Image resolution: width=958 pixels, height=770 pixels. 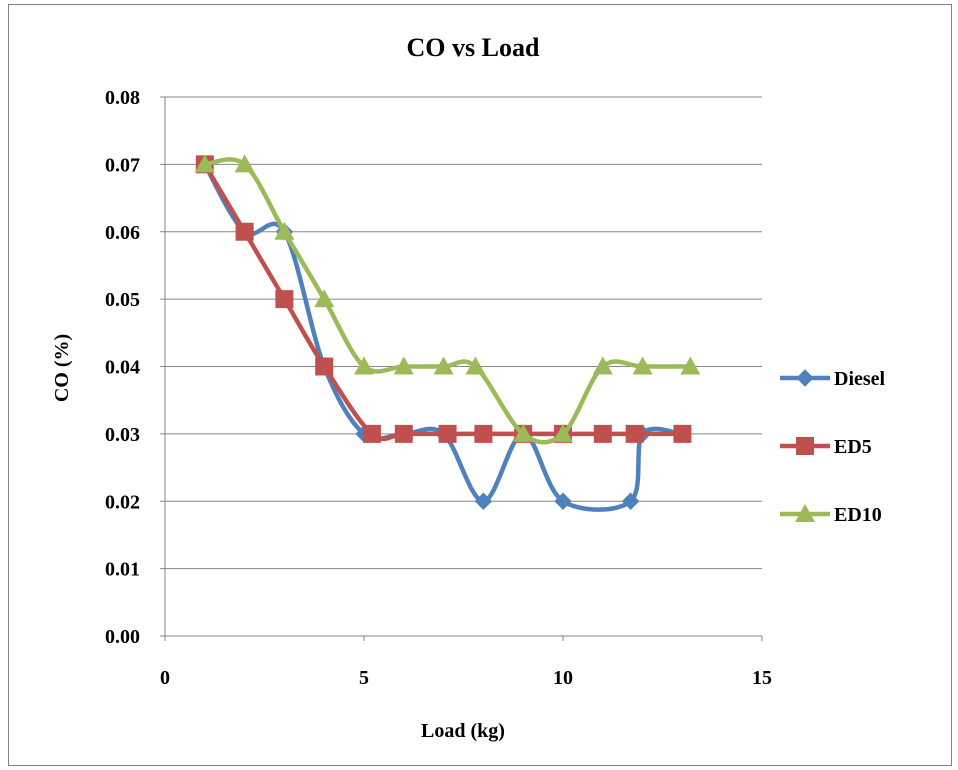 What do you see at coordinates (122, 502) in the screenshot?
I see `y-tick-label: 0.02` at bounding box center [122, 502].